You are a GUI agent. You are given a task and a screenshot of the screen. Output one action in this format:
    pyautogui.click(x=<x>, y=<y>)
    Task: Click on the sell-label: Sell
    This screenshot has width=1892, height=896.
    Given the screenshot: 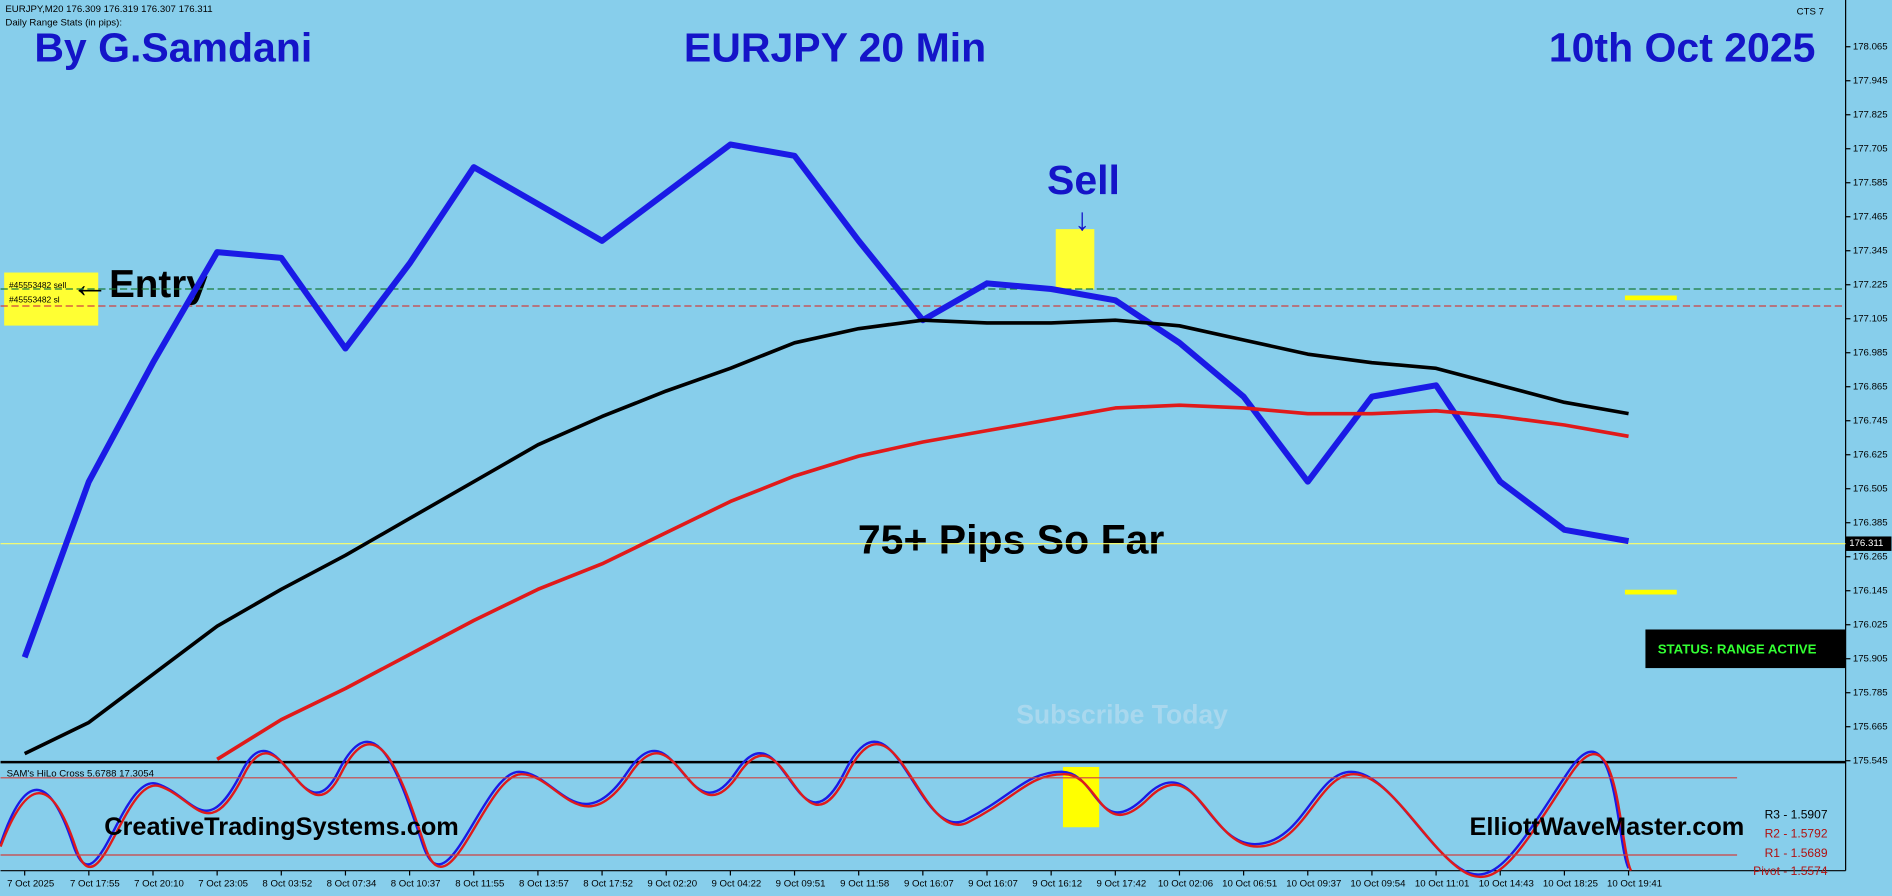 What is the action you would take?
    pyautogui.click(x=1083, y=180)
    